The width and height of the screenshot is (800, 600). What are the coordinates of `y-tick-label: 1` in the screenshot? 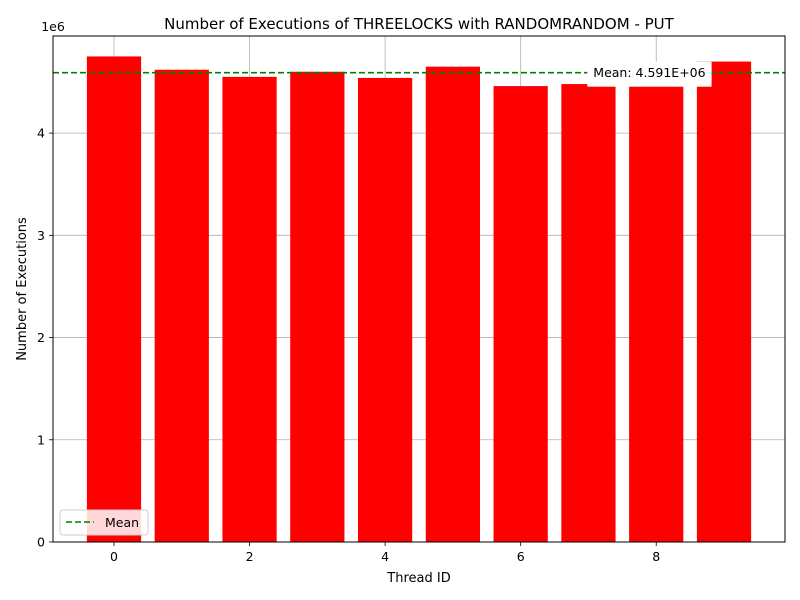 It's located at (41, 439).